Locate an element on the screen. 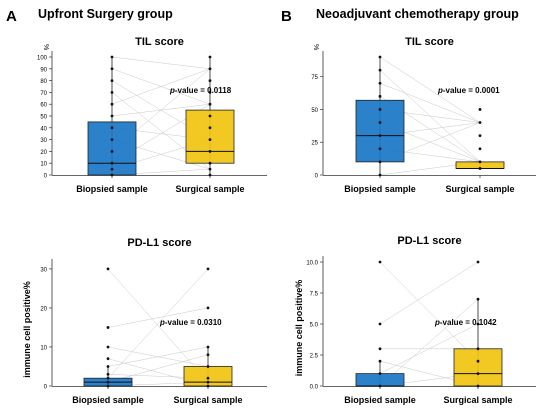  b-til-ytick-label-0: 0 is located at coordinates (317, 177).